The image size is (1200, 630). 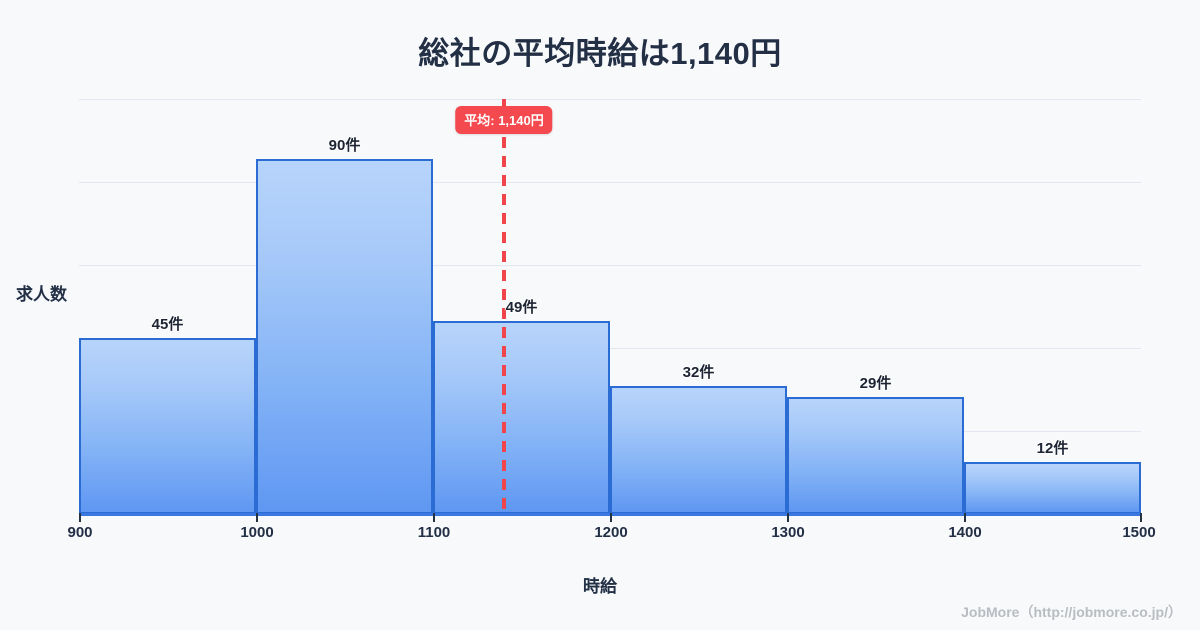 What do you see at coordinates (698, 372) in the screenshot?
I see `bar-value-label: 32件` at bounding box center [698, 372].